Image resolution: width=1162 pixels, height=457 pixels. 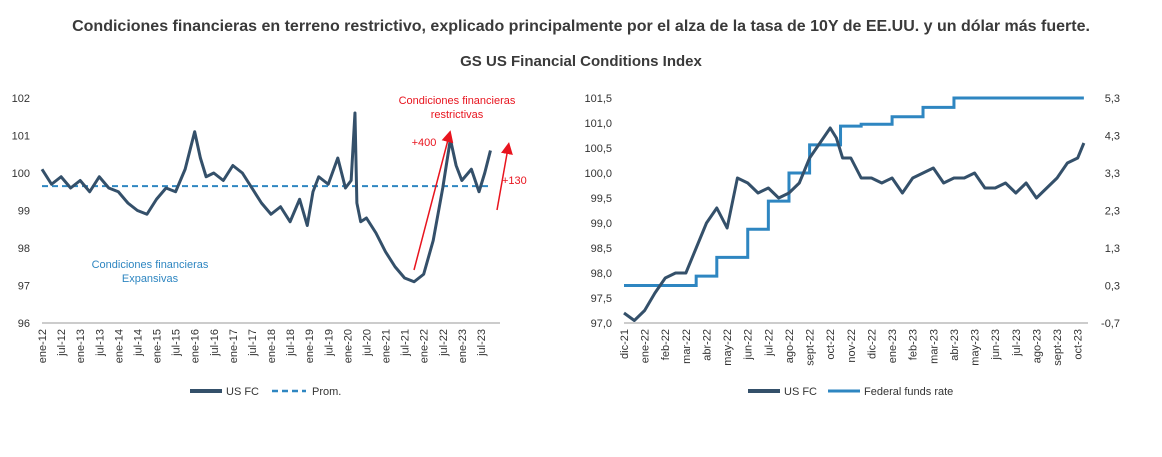 I want to click on chart-subtitle: GS US Financial Conditions Index, so click(x=581, y=61).